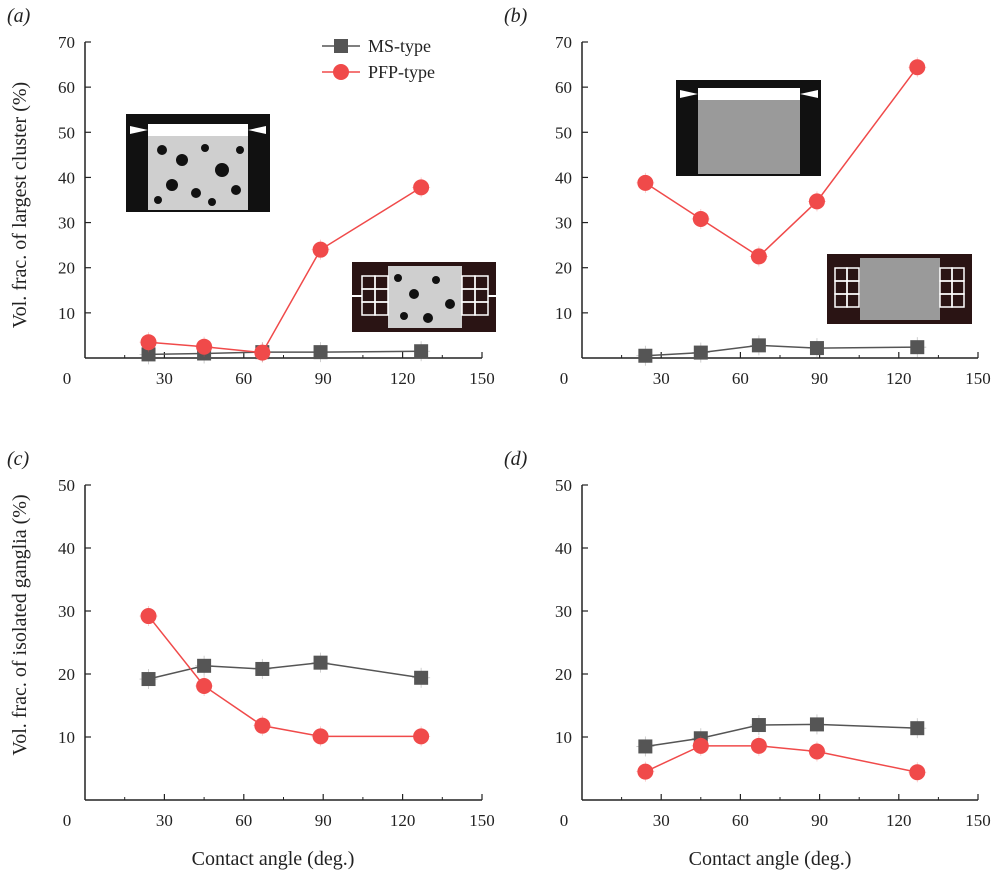  What do you see at coordinates (401, 72) in the screenshot?
I see `legend-pfp-label: PFP-type` at bounding box center [401, 72].